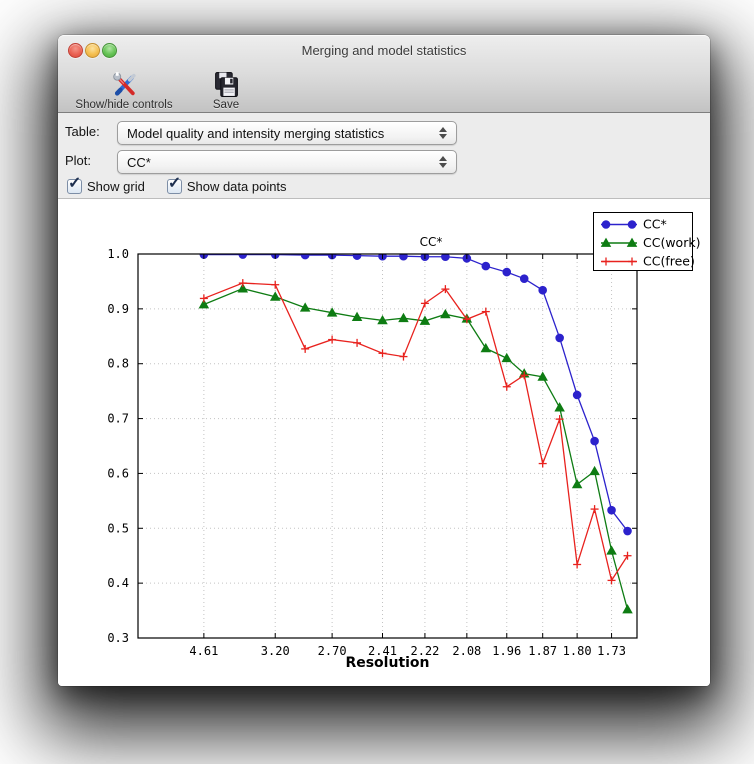  What do you see at coordinates (118, 473) in the screenshot?
I see `svg-text: 0.6` at bounding box center [118, 473].